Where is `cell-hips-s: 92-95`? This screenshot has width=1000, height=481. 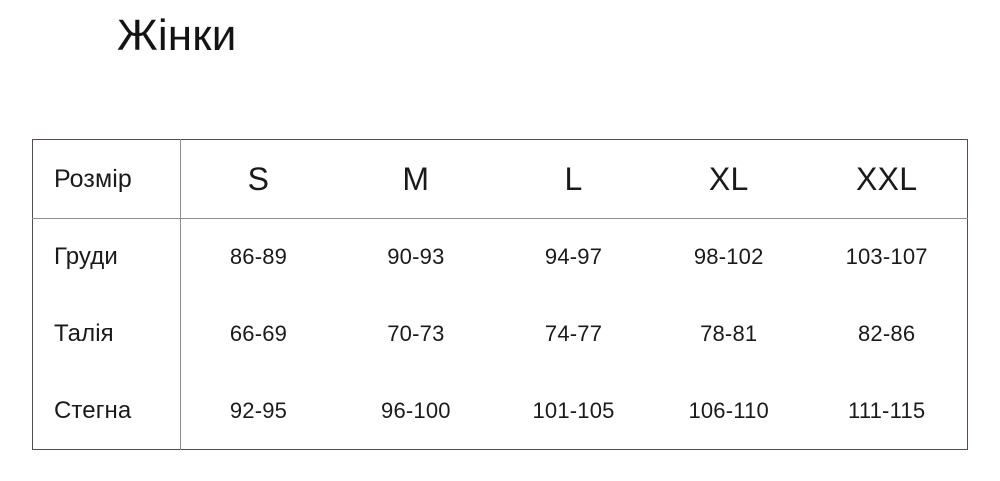 cell-hips-s: 92-95 is located at coordinates (258, 410).